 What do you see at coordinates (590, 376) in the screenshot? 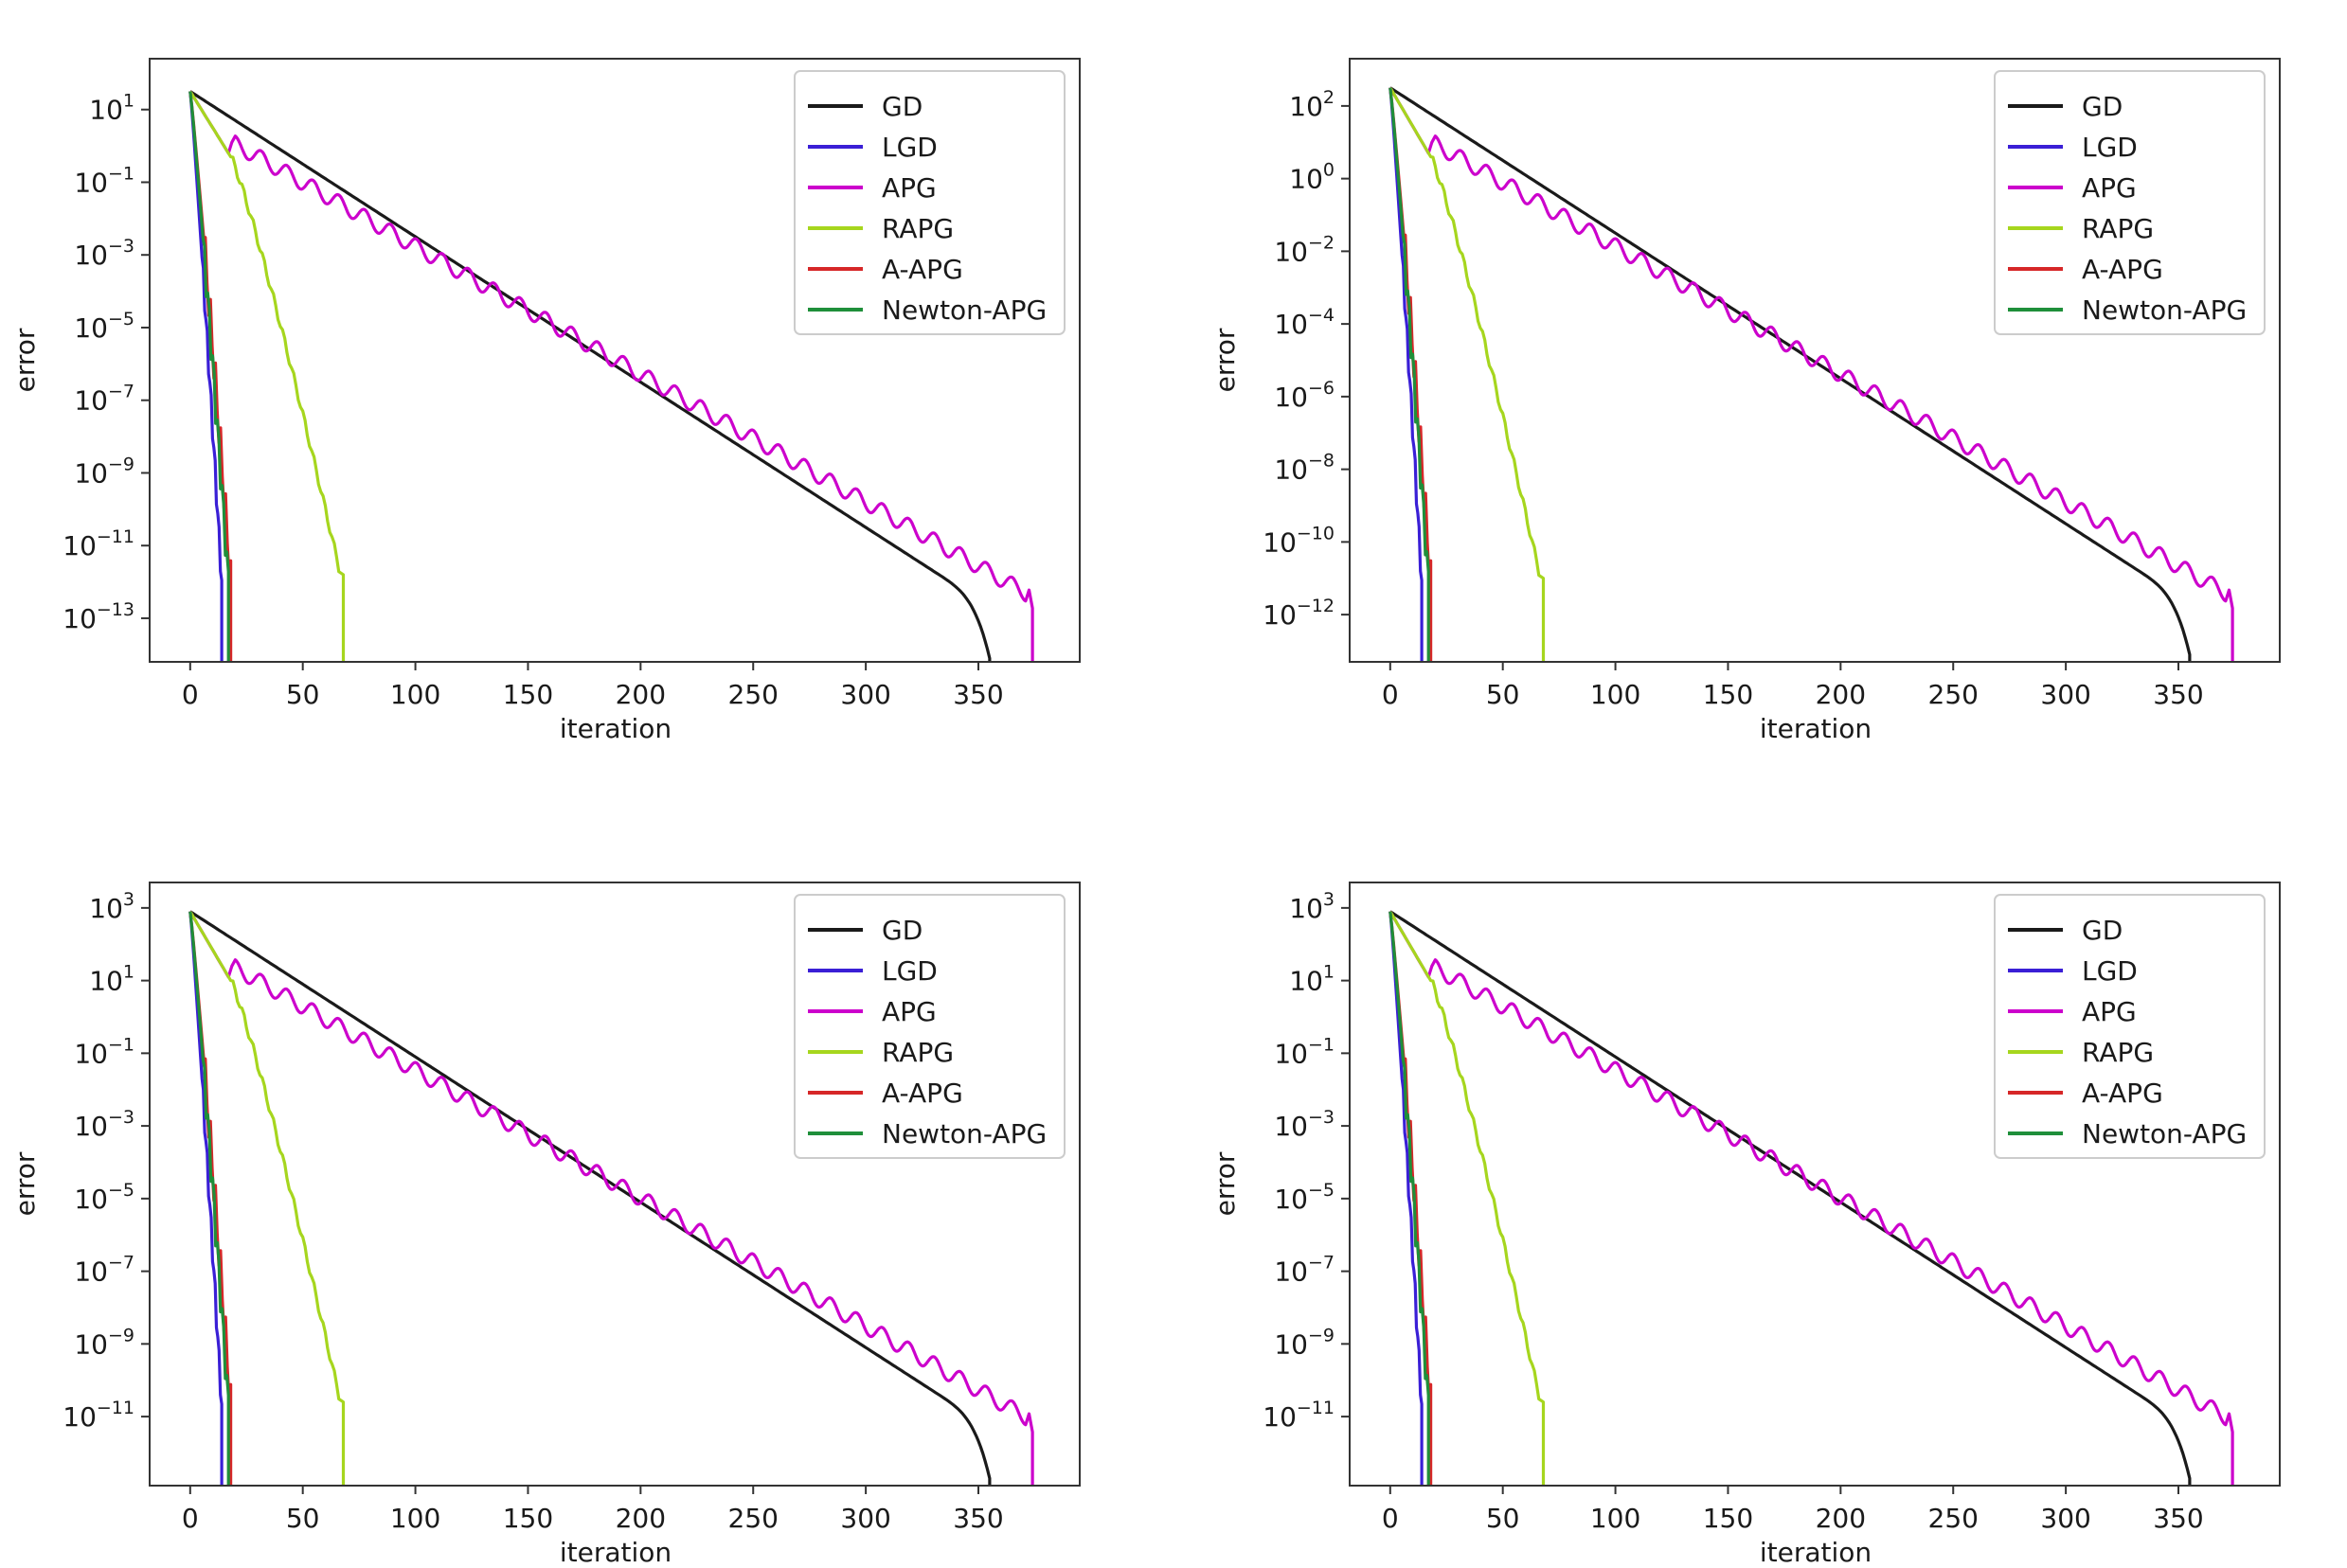
I see `gd-series-line` at bounding box center [590, 376].